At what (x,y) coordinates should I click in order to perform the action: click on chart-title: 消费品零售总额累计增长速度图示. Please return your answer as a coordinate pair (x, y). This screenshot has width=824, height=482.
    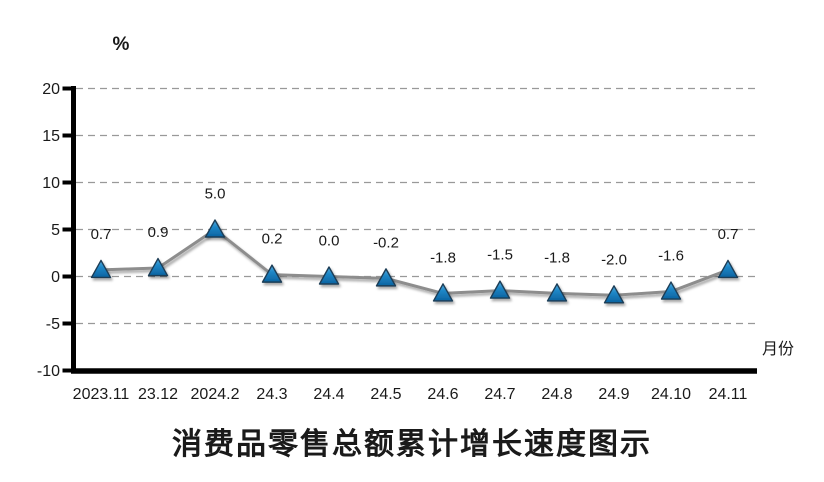
    Looking at the image, I should click on (412, 444).